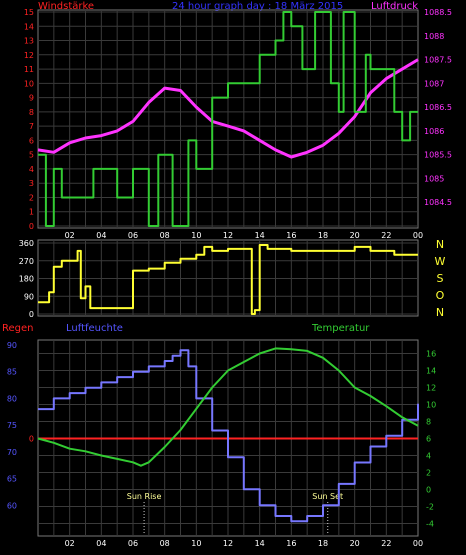 The width and height of the screenshot is (466, 555). I want to click on wind-speed-tick: 0, so click(31, 226).